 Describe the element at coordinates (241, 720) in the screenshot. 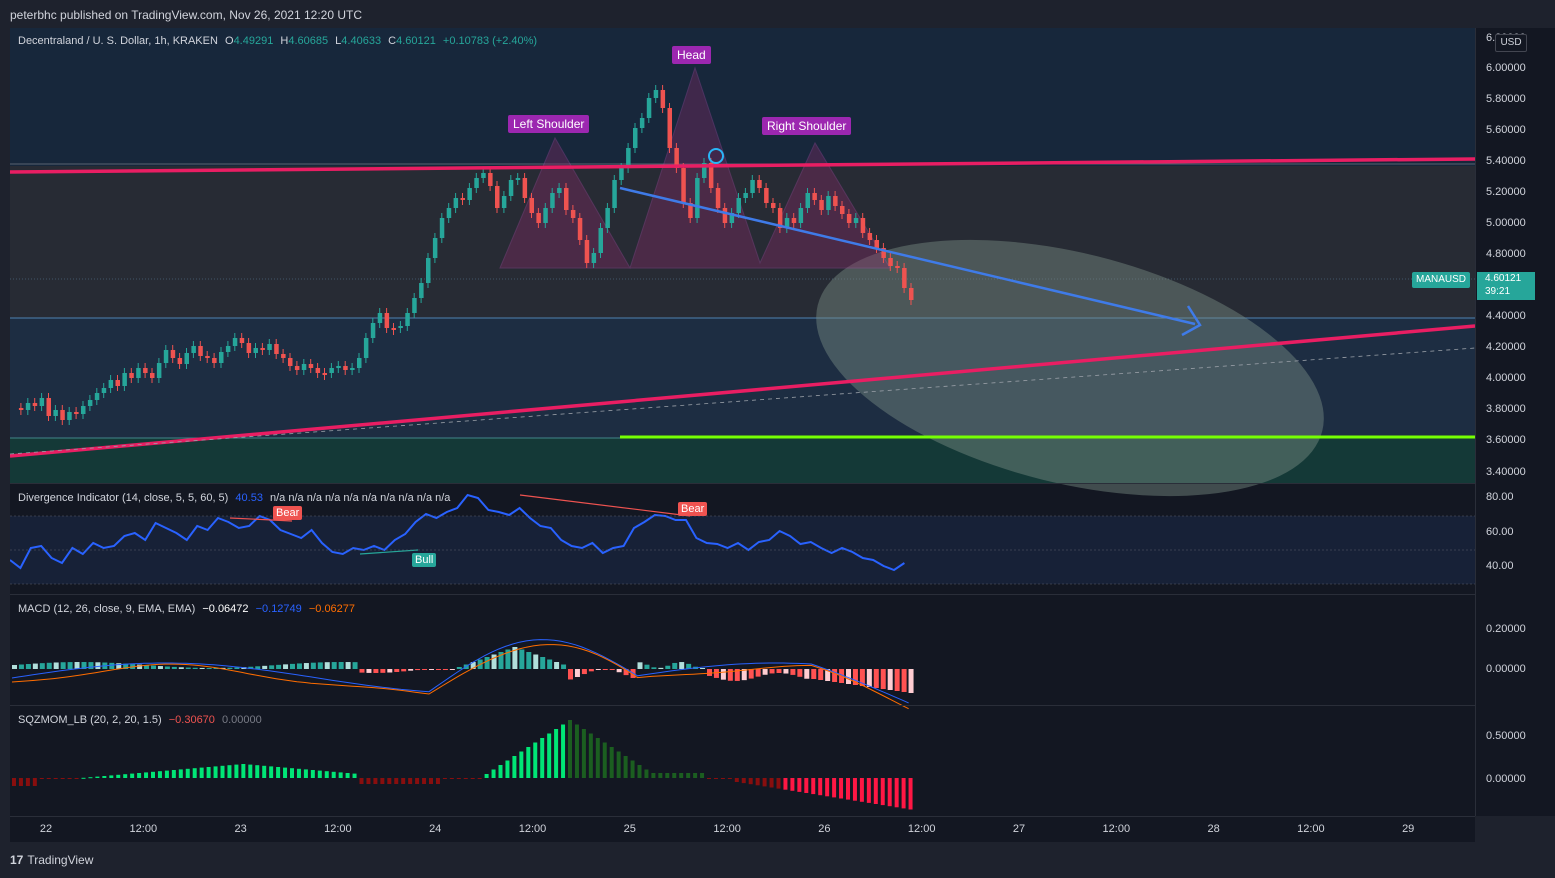

I see `sqz-value-2: 0.00000` at that location.